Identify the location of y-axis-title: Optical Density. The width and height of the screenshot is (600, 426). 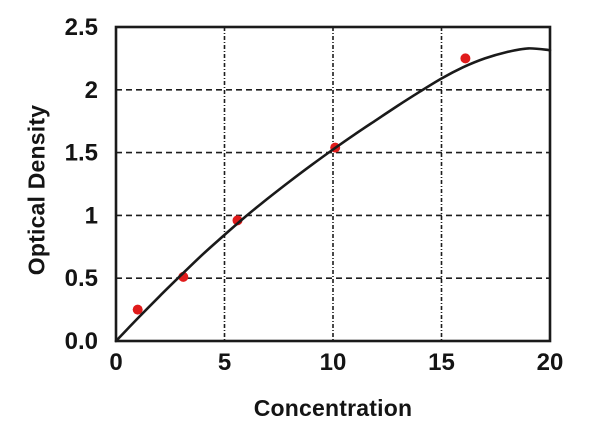
(36, 190).